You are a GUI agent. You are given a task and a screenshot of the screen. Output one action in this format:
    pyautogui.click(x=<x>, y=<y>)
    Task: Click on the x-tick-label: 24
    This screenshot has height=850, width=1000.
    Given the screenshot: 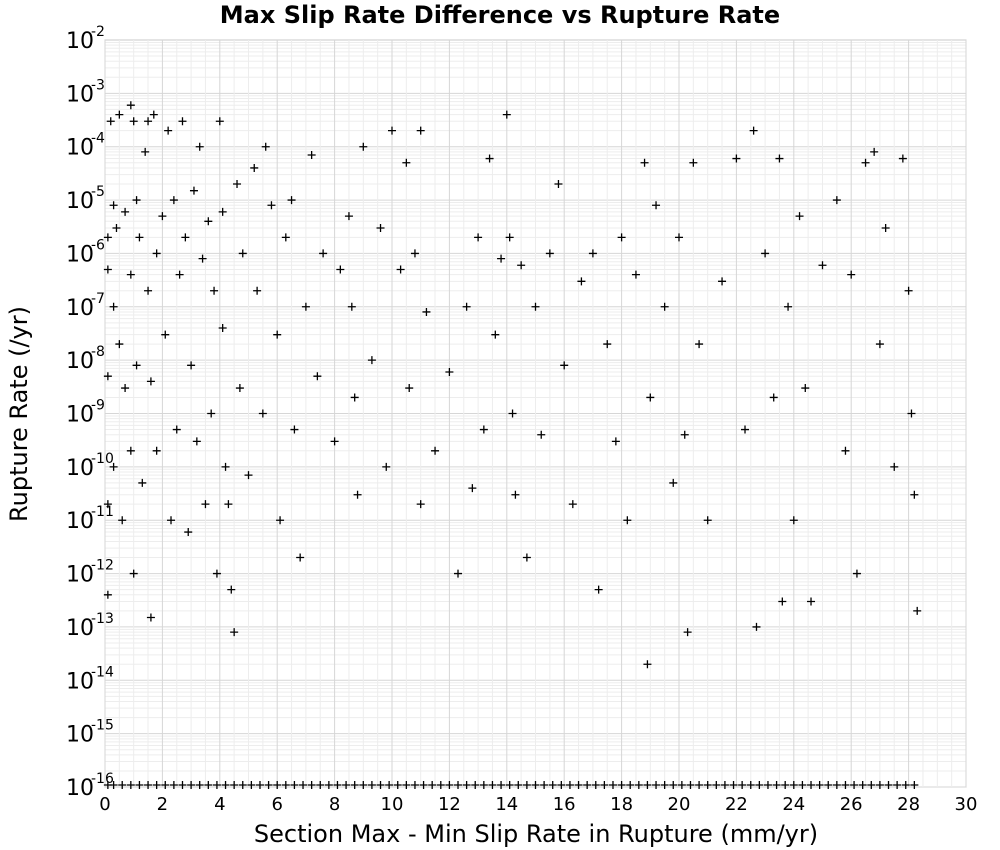 What is the action you would take?
    pyautogui.click(x=793, y=804)
    